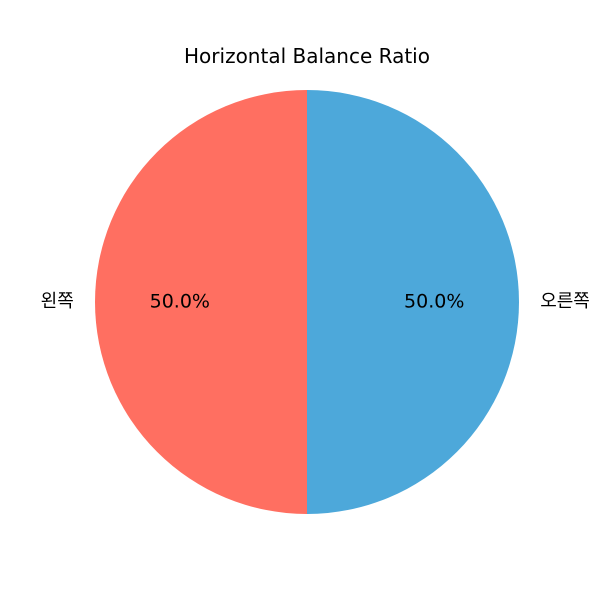 This screenshot has width=600, height=600. I want to click on pie-labels: 오른쪽 50.0% 왼쪽 50.0%, so click(315, 302).